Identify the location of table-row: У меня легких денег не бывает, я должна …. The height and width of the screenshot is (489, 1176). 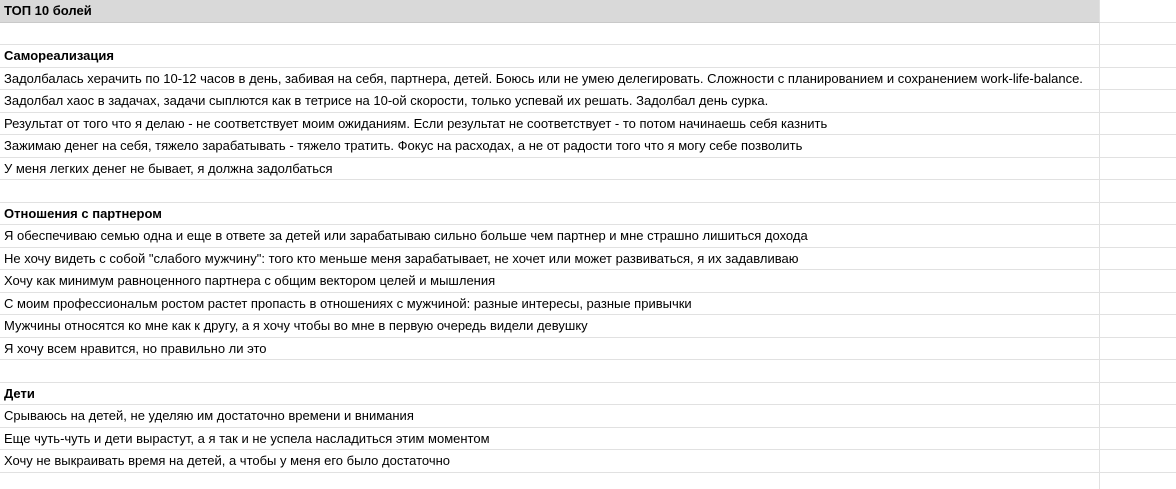
(588, 168).